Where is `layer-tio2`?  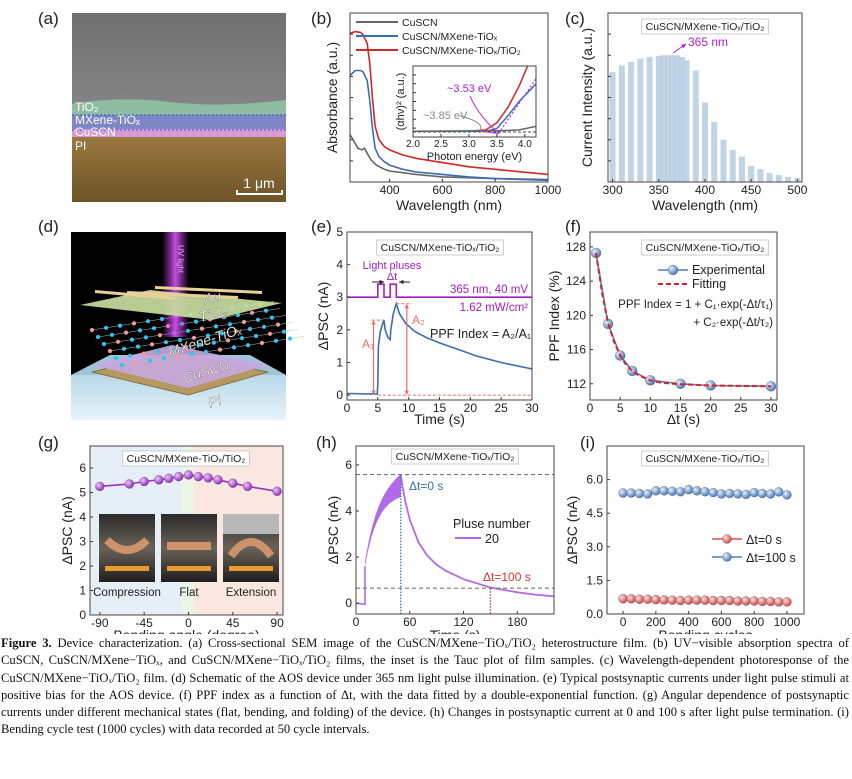
layer-tio2 is located at coordinates (181, 305).